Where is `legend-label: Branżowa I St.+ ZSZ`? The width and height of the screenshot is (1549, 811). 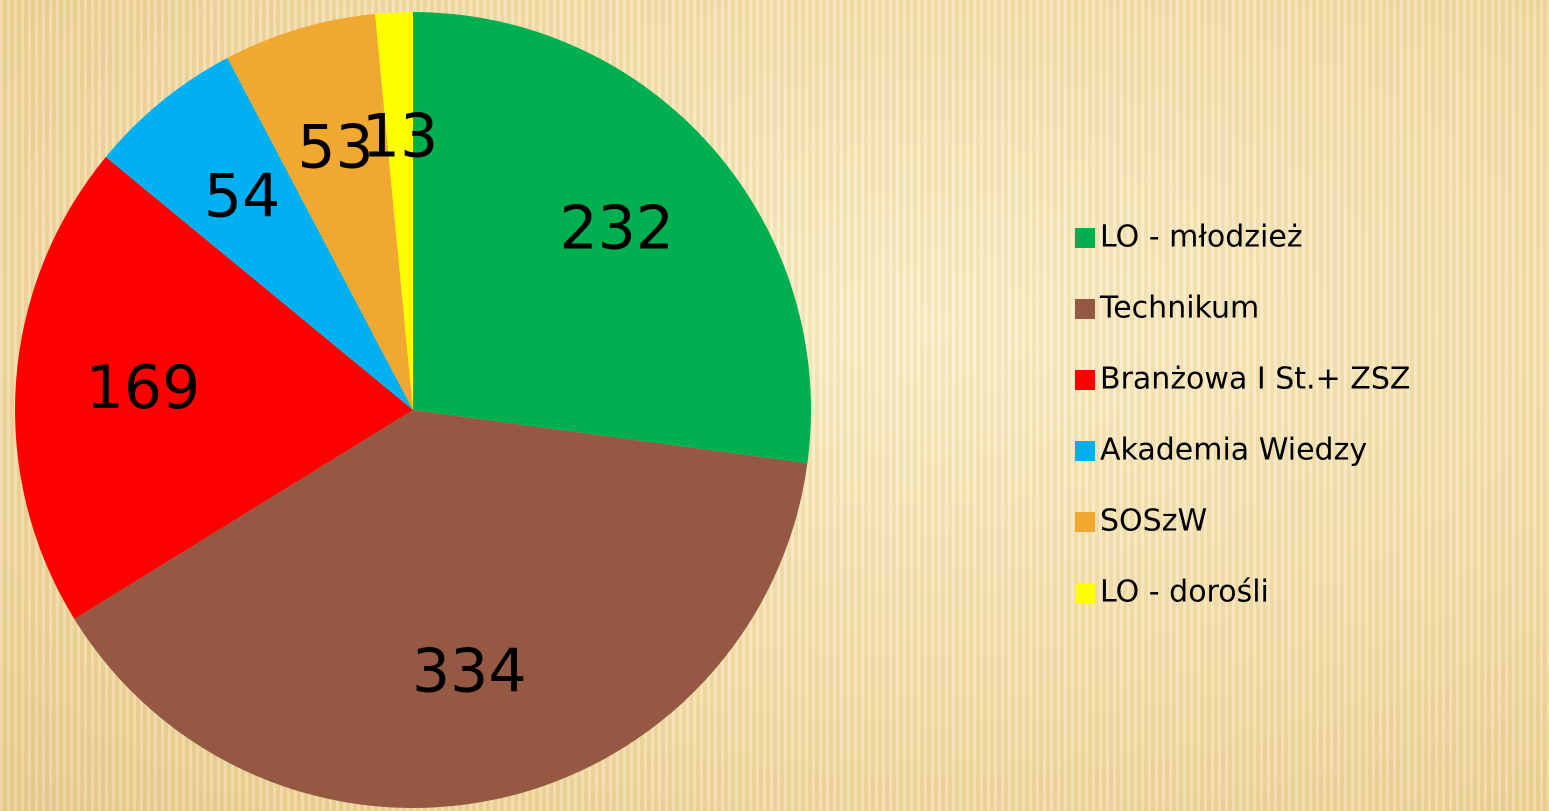 legend-label: Branżowa I St.+ ZSZ is located at coordinates (1255, 379).